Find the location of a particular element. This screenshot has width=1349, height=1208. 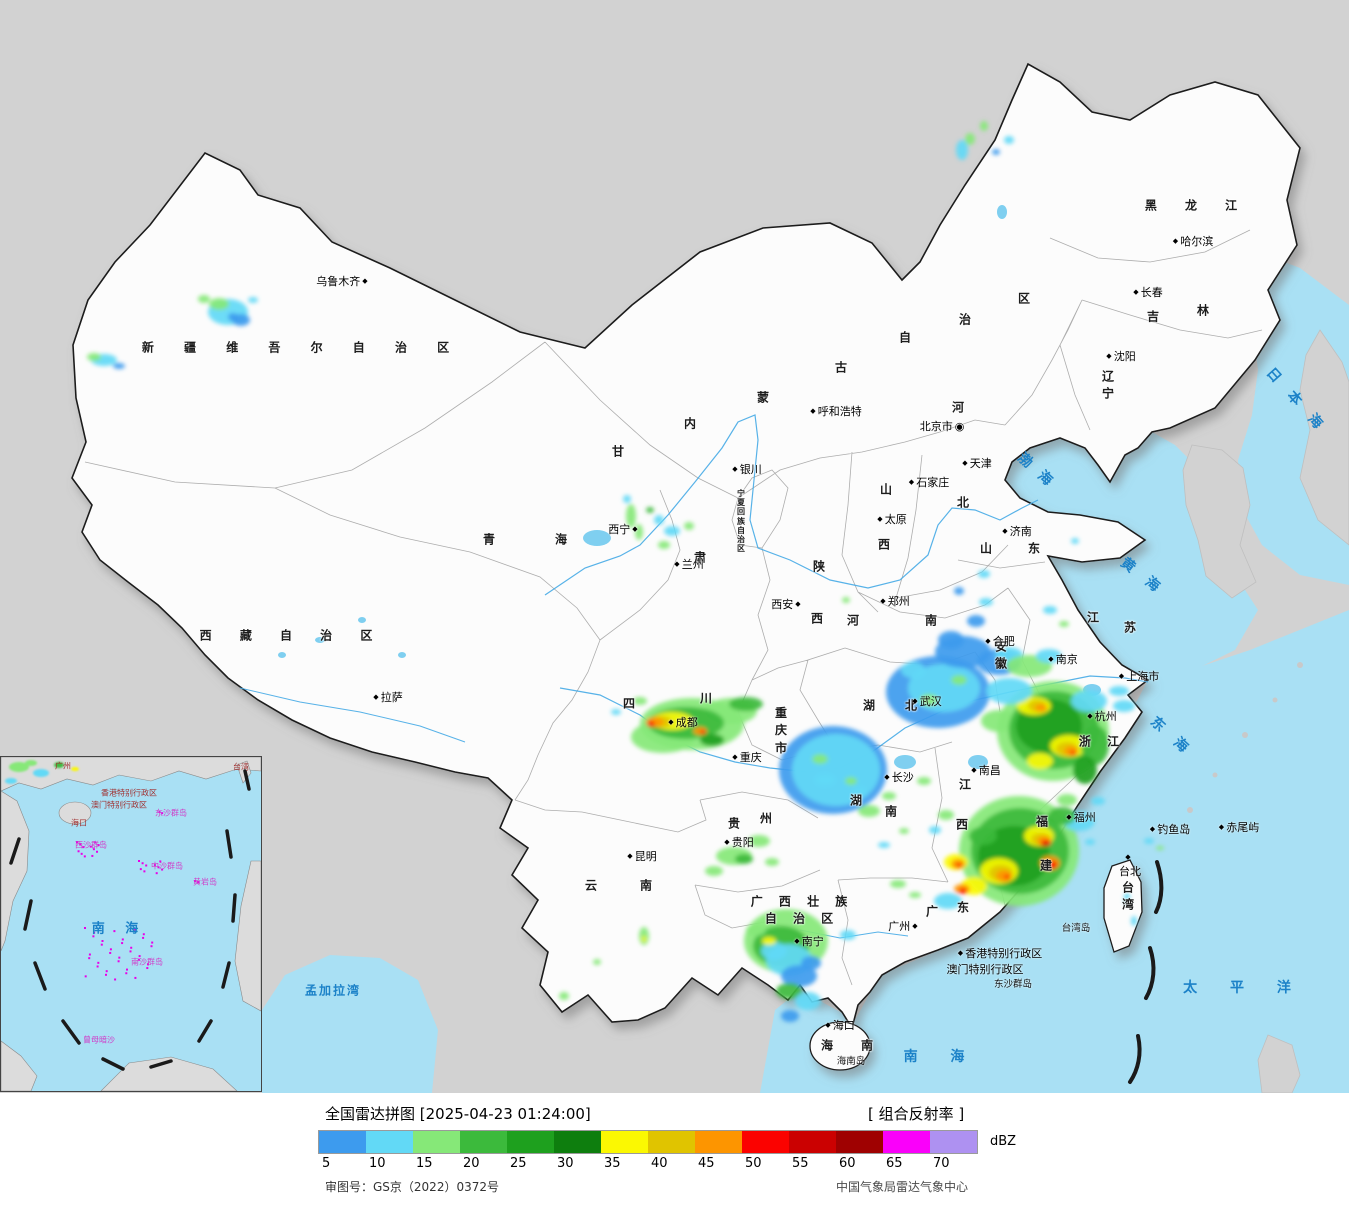

legend-tick: 5 is located at coordinates (326, 1163).